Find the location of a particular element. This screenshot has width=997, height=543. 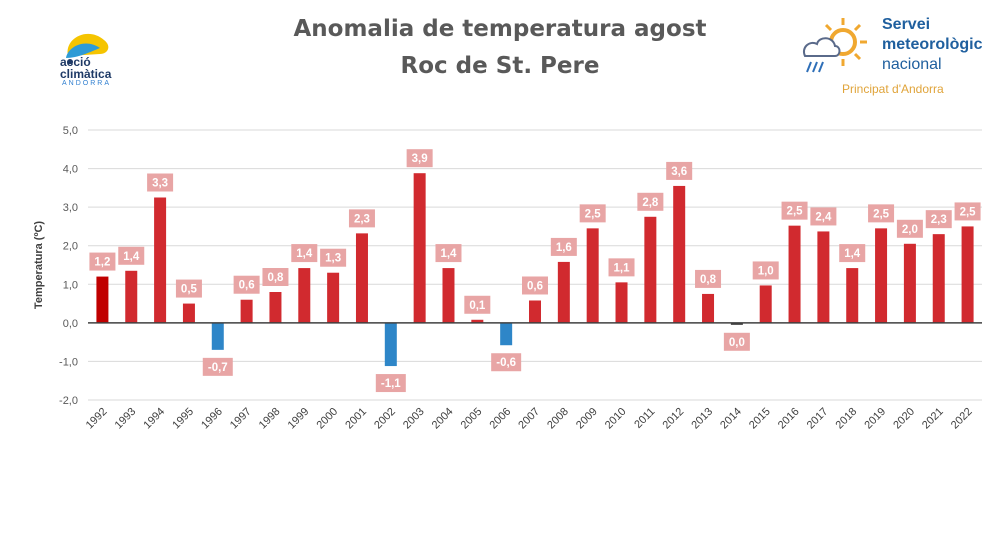

y-tick-label: 3,0 is located at coordinates (70, 208).